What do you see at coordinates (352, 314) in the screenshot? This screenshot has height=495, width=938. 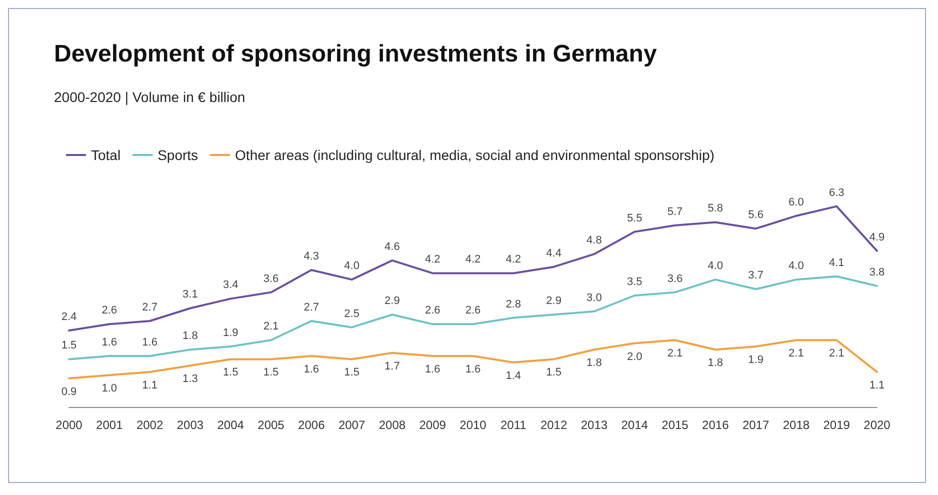 I see `data-label: 2.5` at bounding box center [352, 314].